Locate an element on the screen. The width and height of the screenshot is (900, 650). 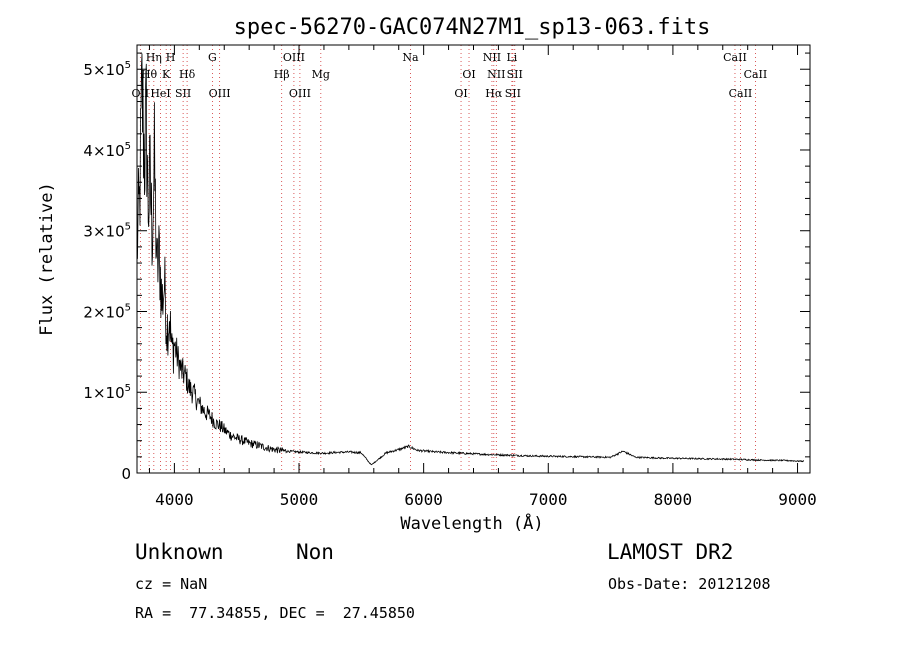
spectral-line-label: Hθ is located at coordinates (149, 74).